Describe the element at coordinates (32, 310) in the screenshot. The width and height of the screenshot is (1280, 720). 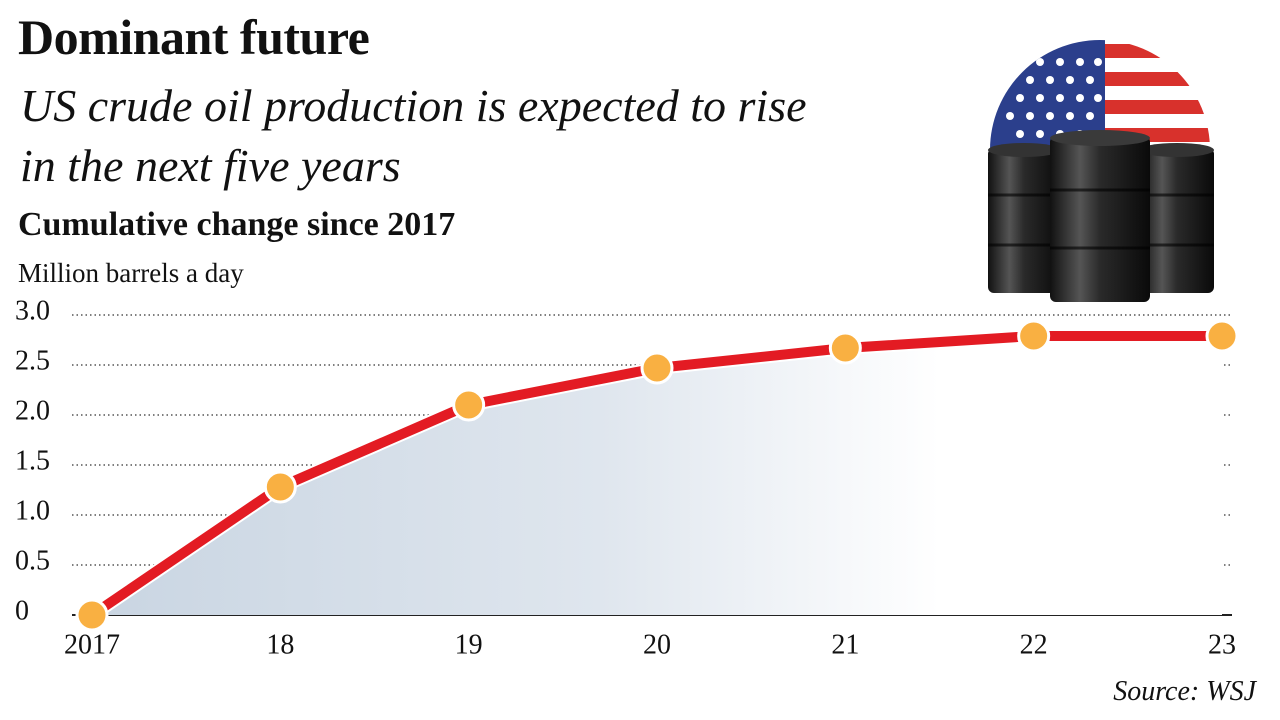
I see `y-tick-label: 3.0` at that location.